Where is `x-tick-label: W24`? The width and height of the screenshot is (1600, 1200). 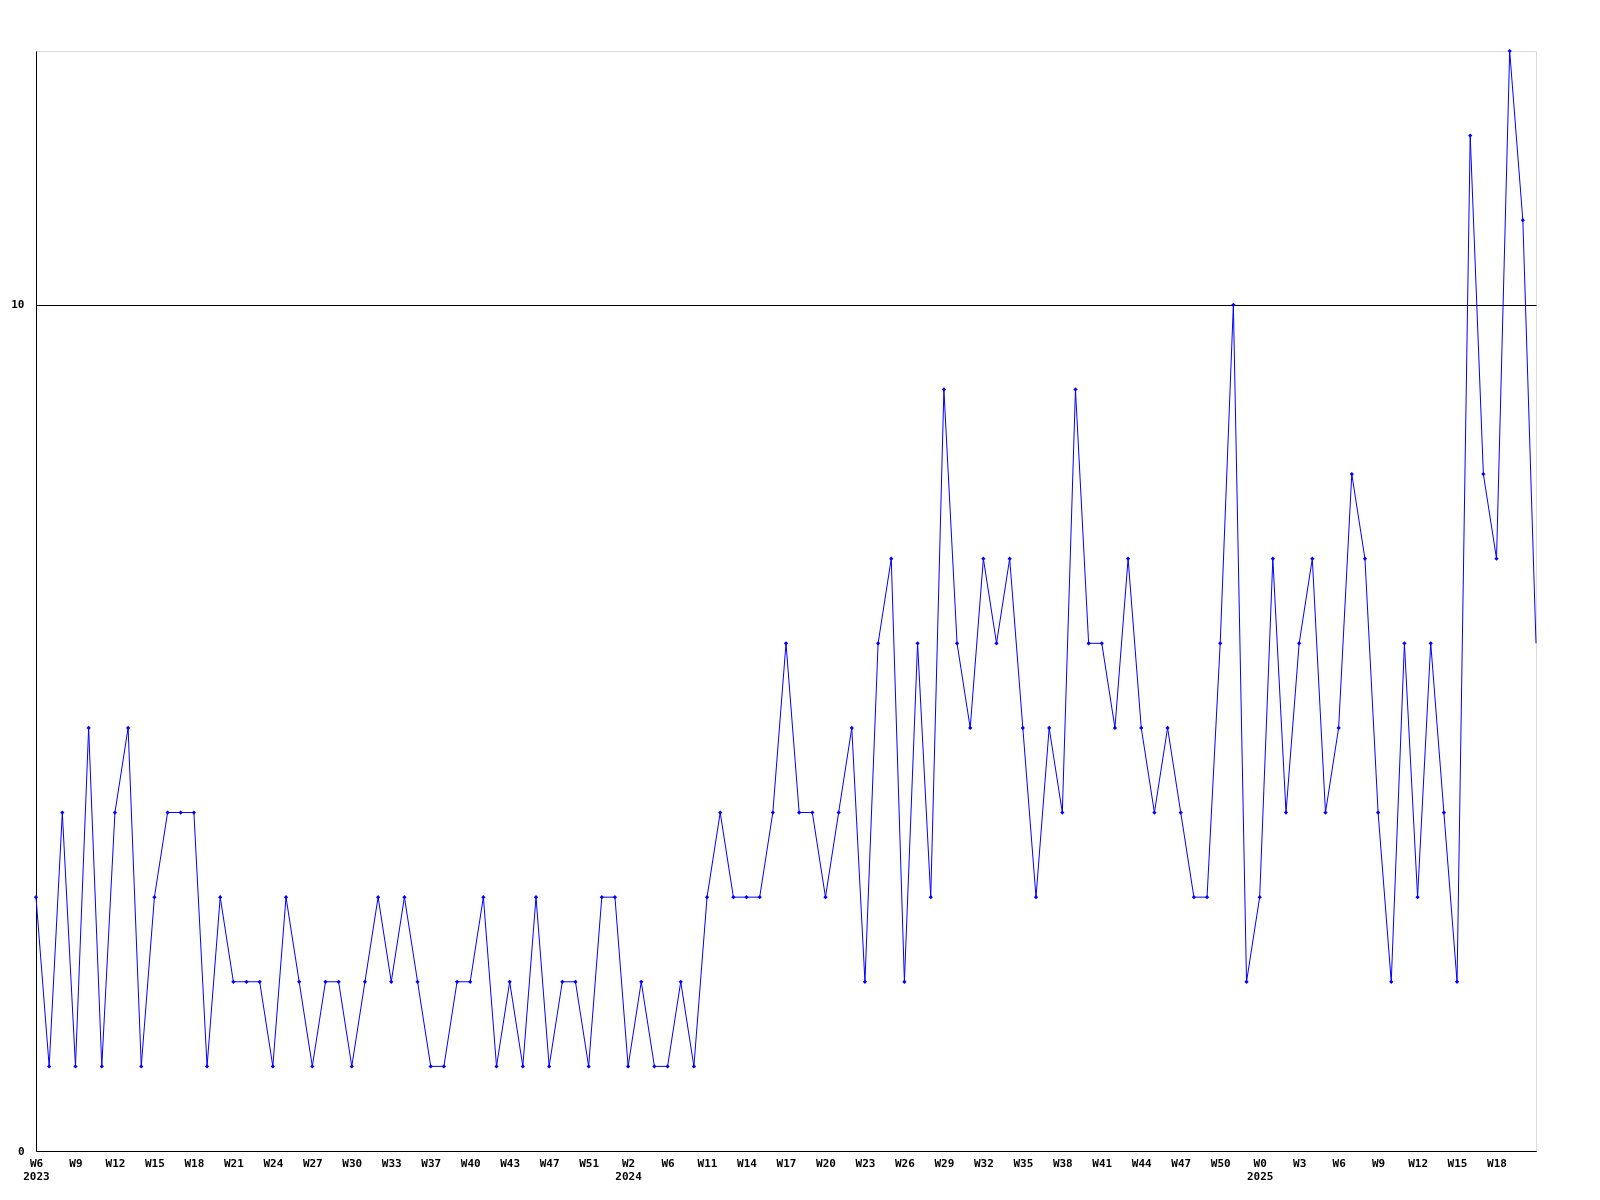 x-tick-label: W24 is located at coordinates (273, 1163).